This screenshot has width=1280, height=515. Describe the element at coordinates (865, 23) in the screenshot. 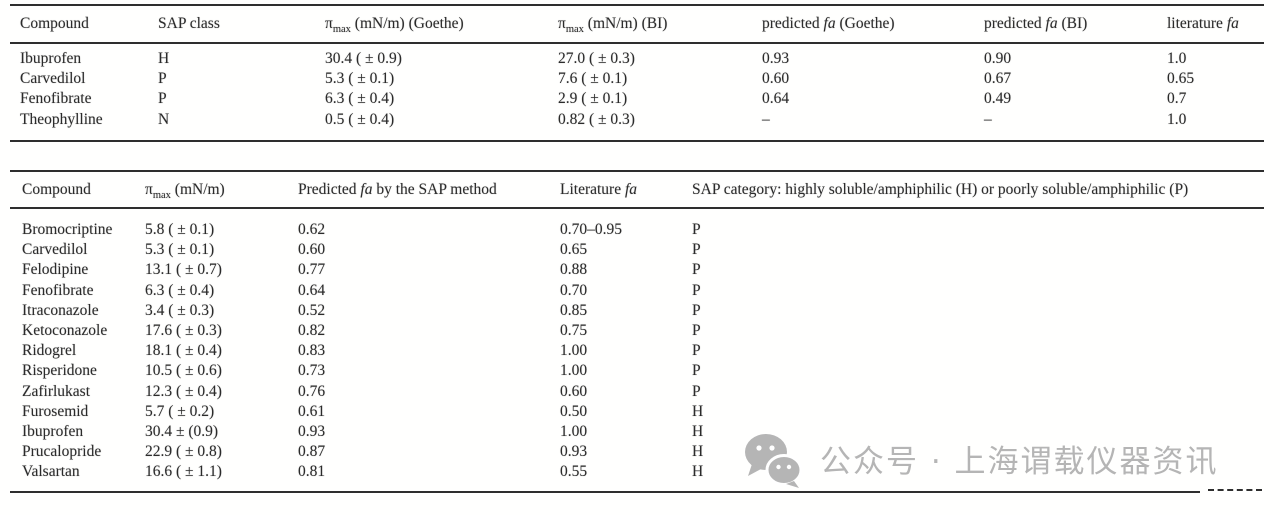

I see `header-text-segment: (Goethe)` at that location.